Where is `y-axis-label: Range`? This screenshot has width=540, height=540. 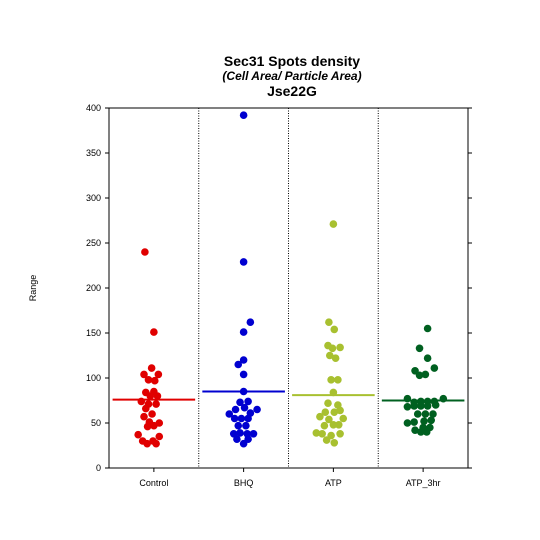
y-axis-label: Range is located at coordinates (33, 288).